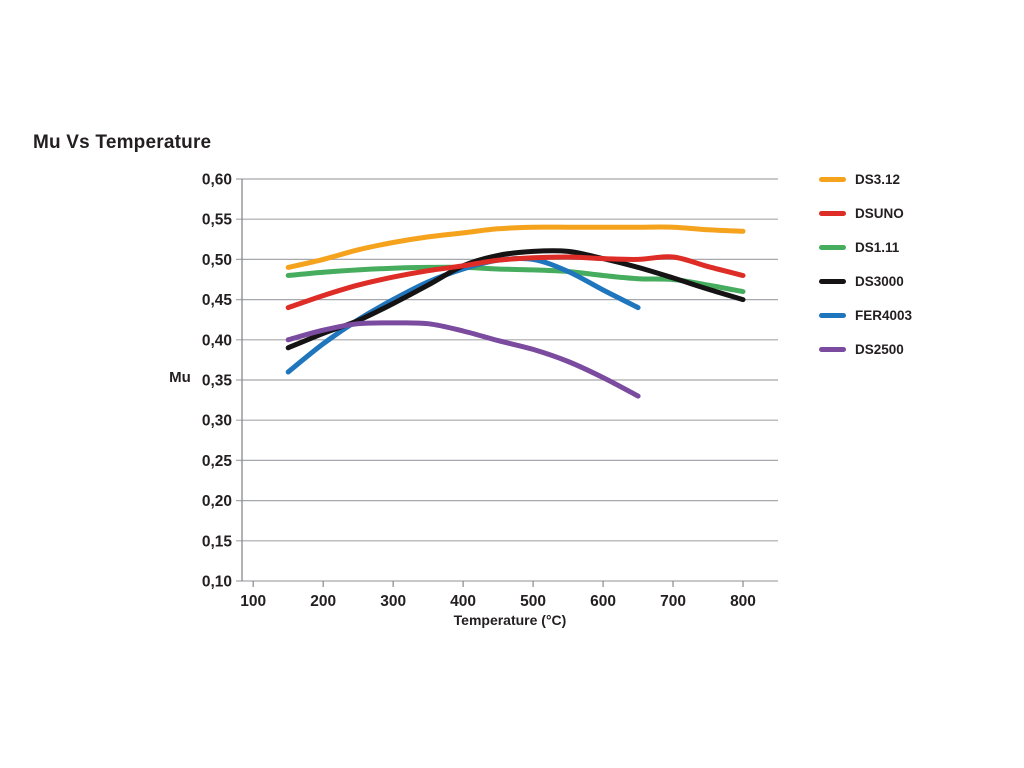 This screenshot has height=768, width=1024. What do you see at coordinates (603, 601) in the screenshot?
I see `x-tick-label: 600` at bounding box center [603, 601].